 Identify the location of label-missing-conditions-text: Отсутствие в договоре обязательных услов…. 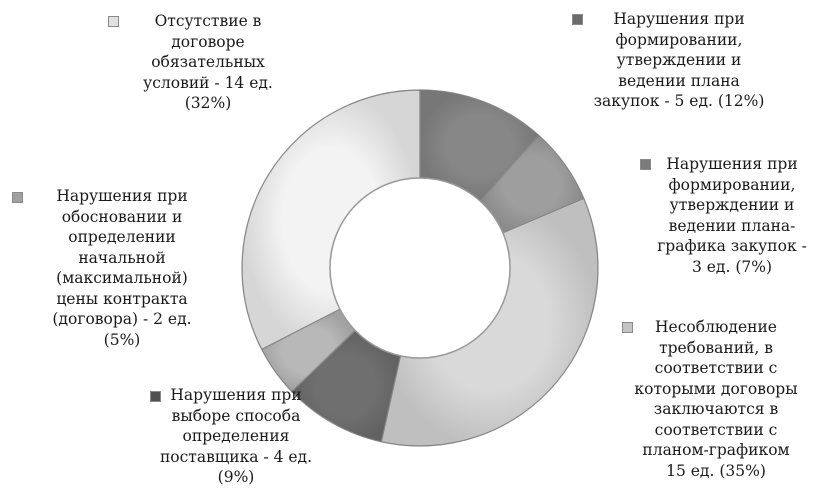
(208, 62).